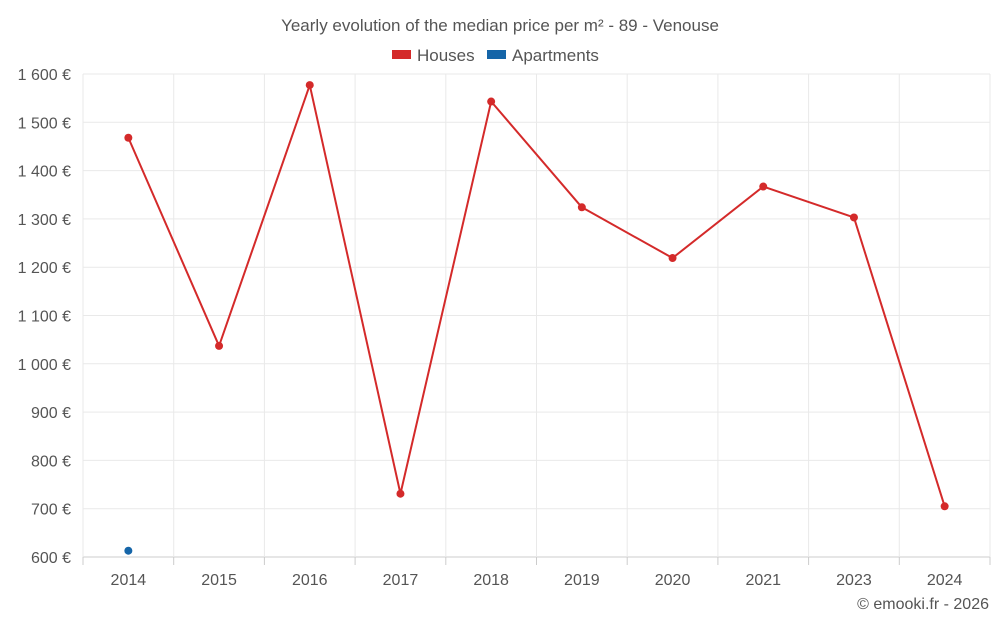 This screenshot has height=625, width=1000. Describe the element at coordinates (401, 580) in the screenshot. I see `x-tick-label: 2017` at that location.